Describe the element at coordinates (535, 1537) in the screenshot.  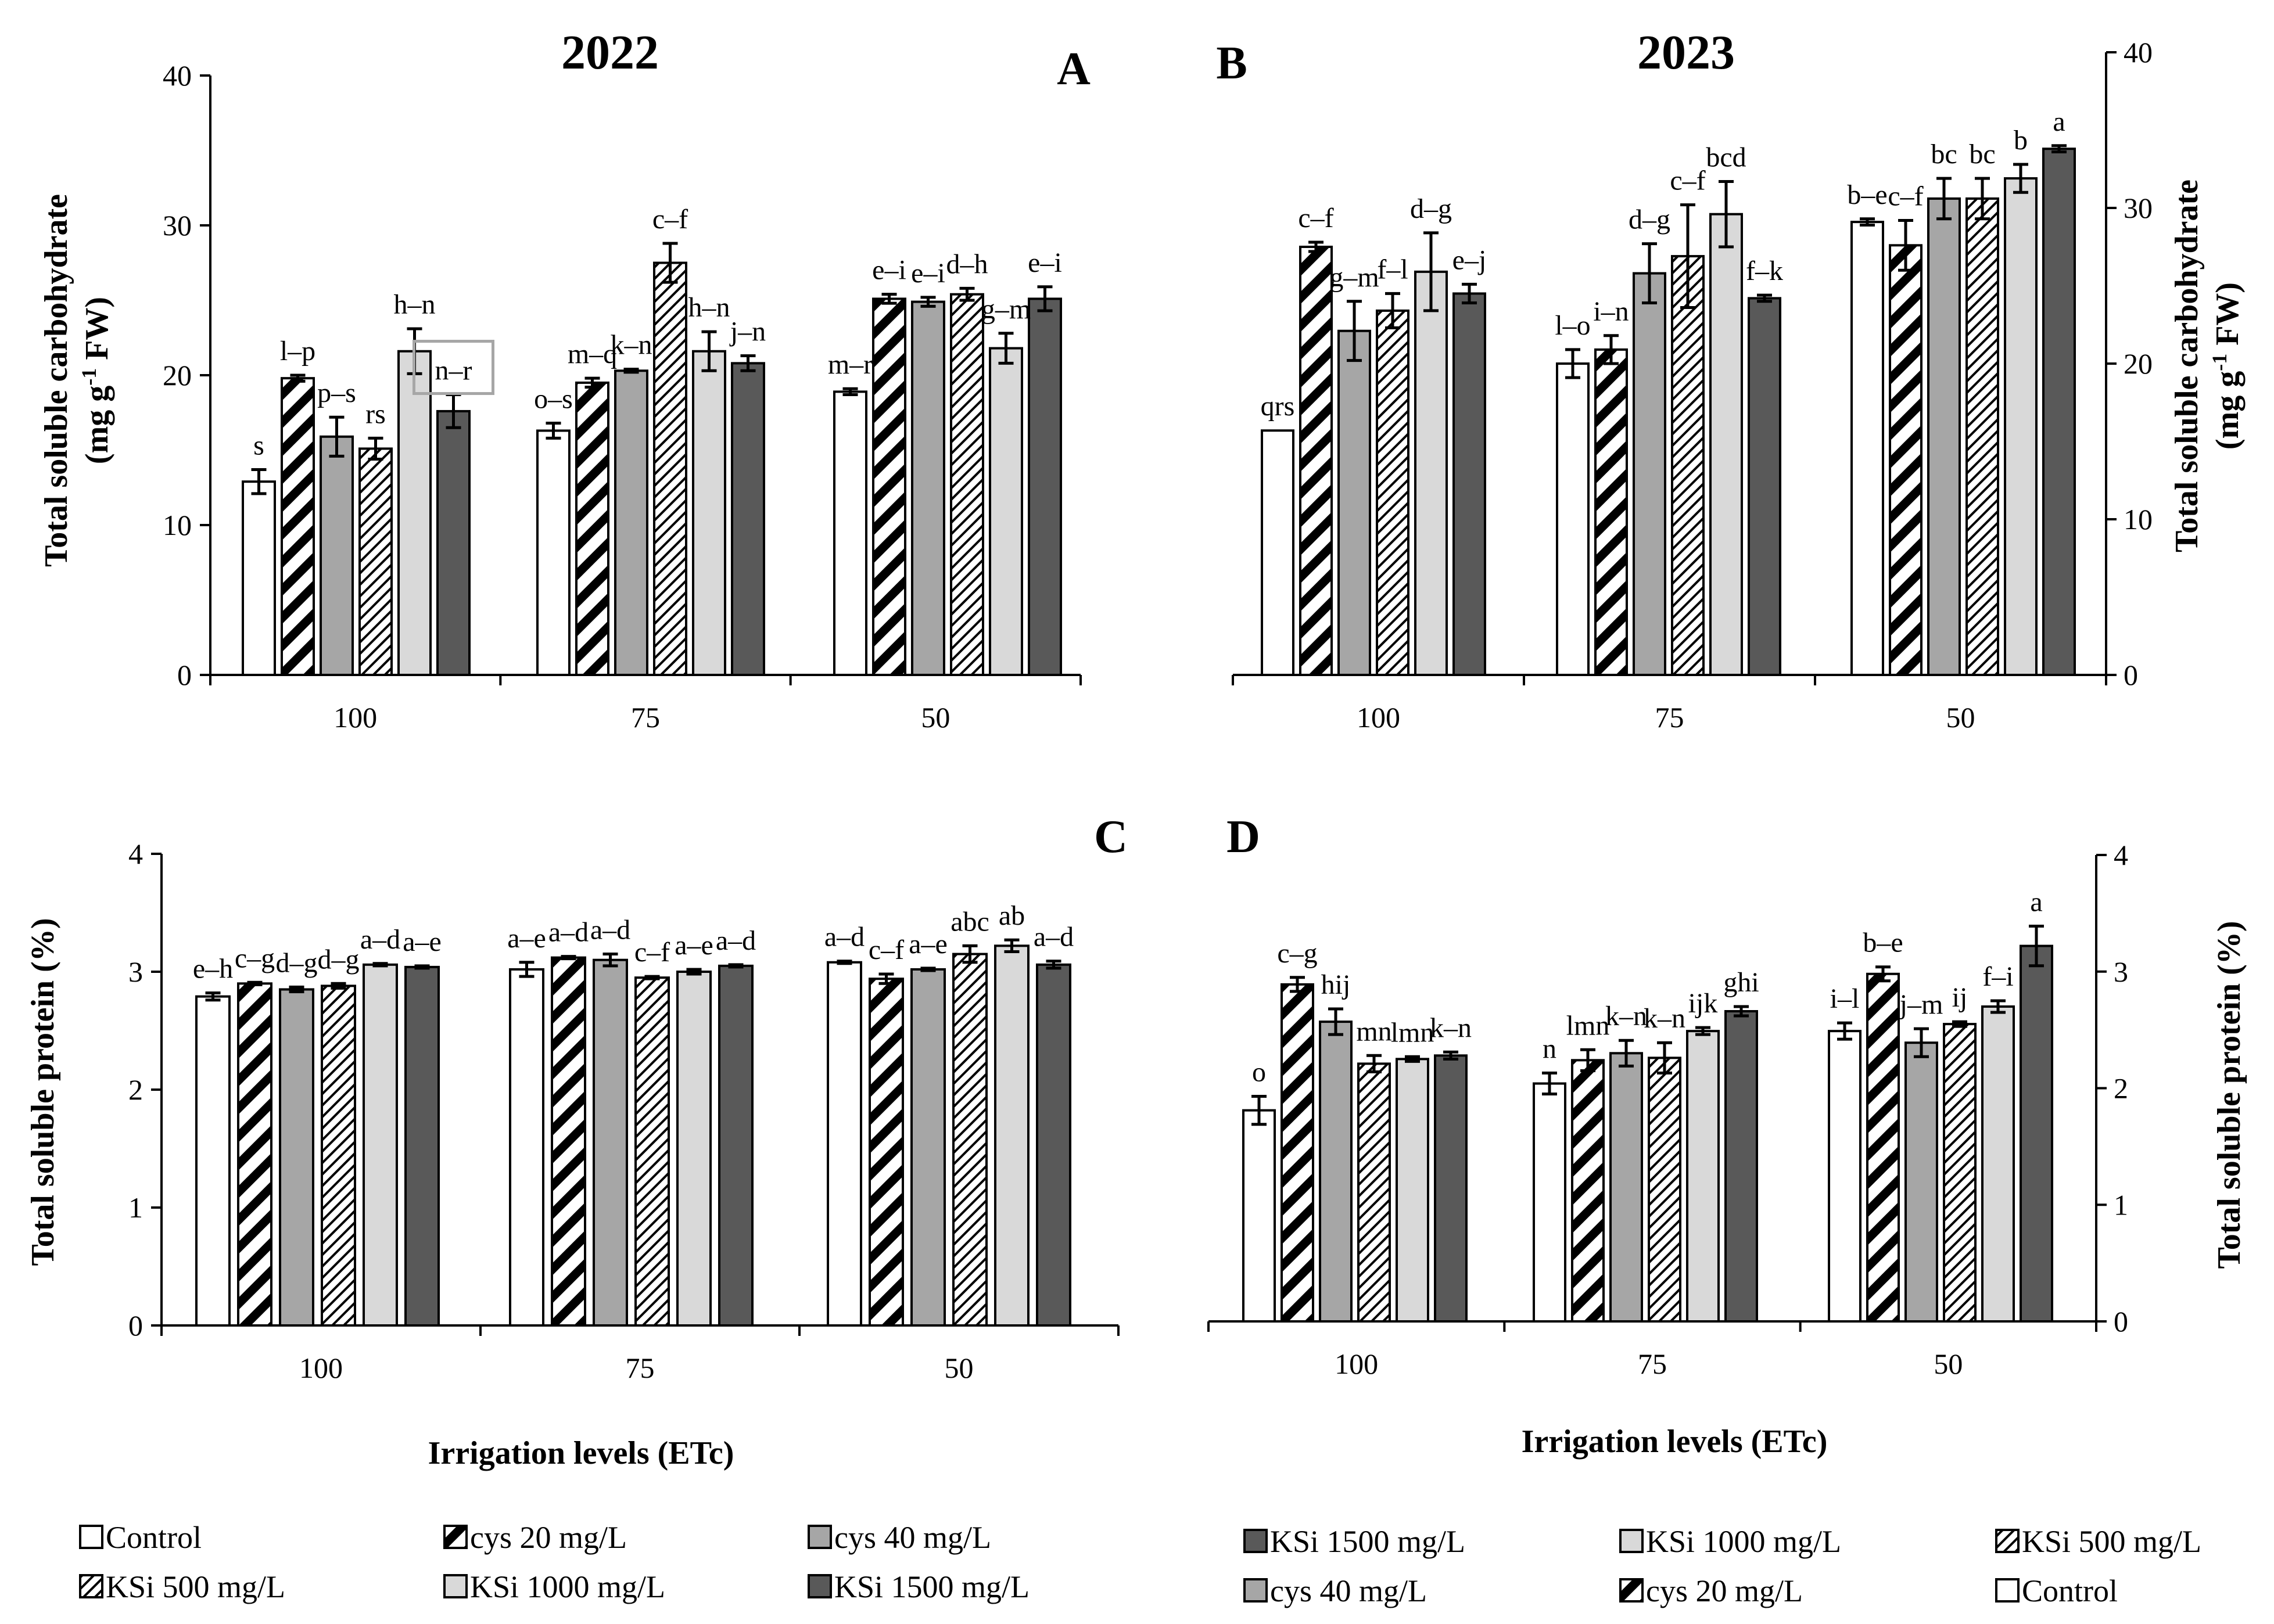
I see `legend-left-item-cys-20-mg-l: cys 20 mg/L` at that location.